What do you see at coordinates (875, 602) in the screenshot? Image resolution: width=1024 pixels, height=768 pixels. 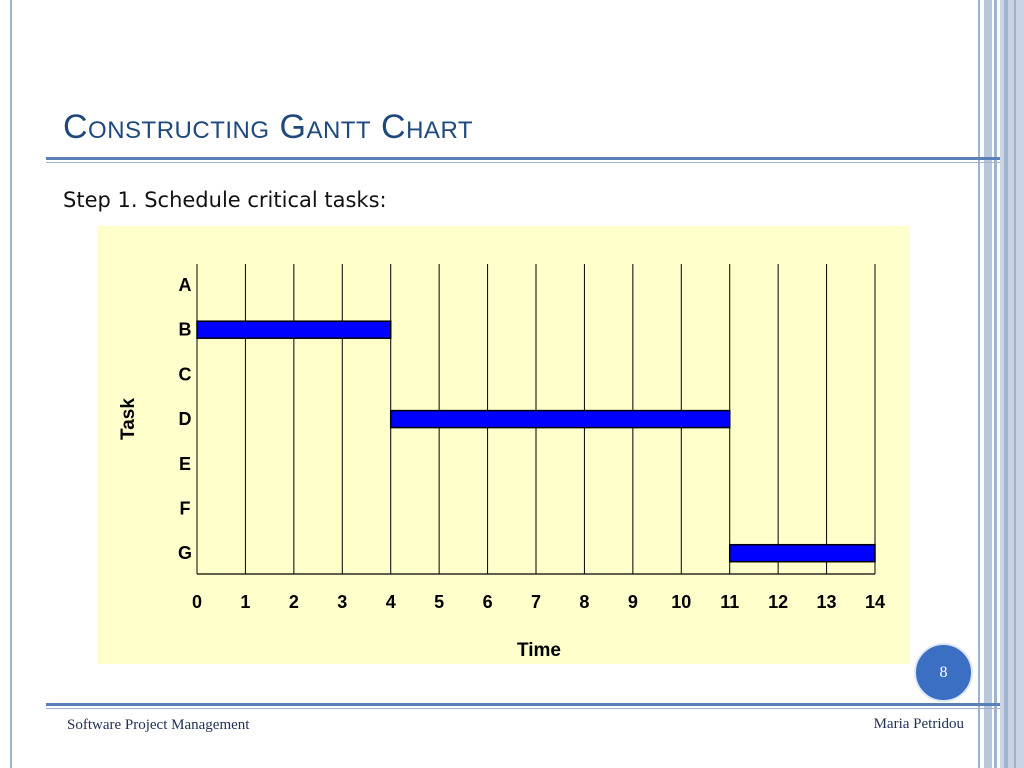 I see `x-tick-label: 14` at bounding box center [875, 602].